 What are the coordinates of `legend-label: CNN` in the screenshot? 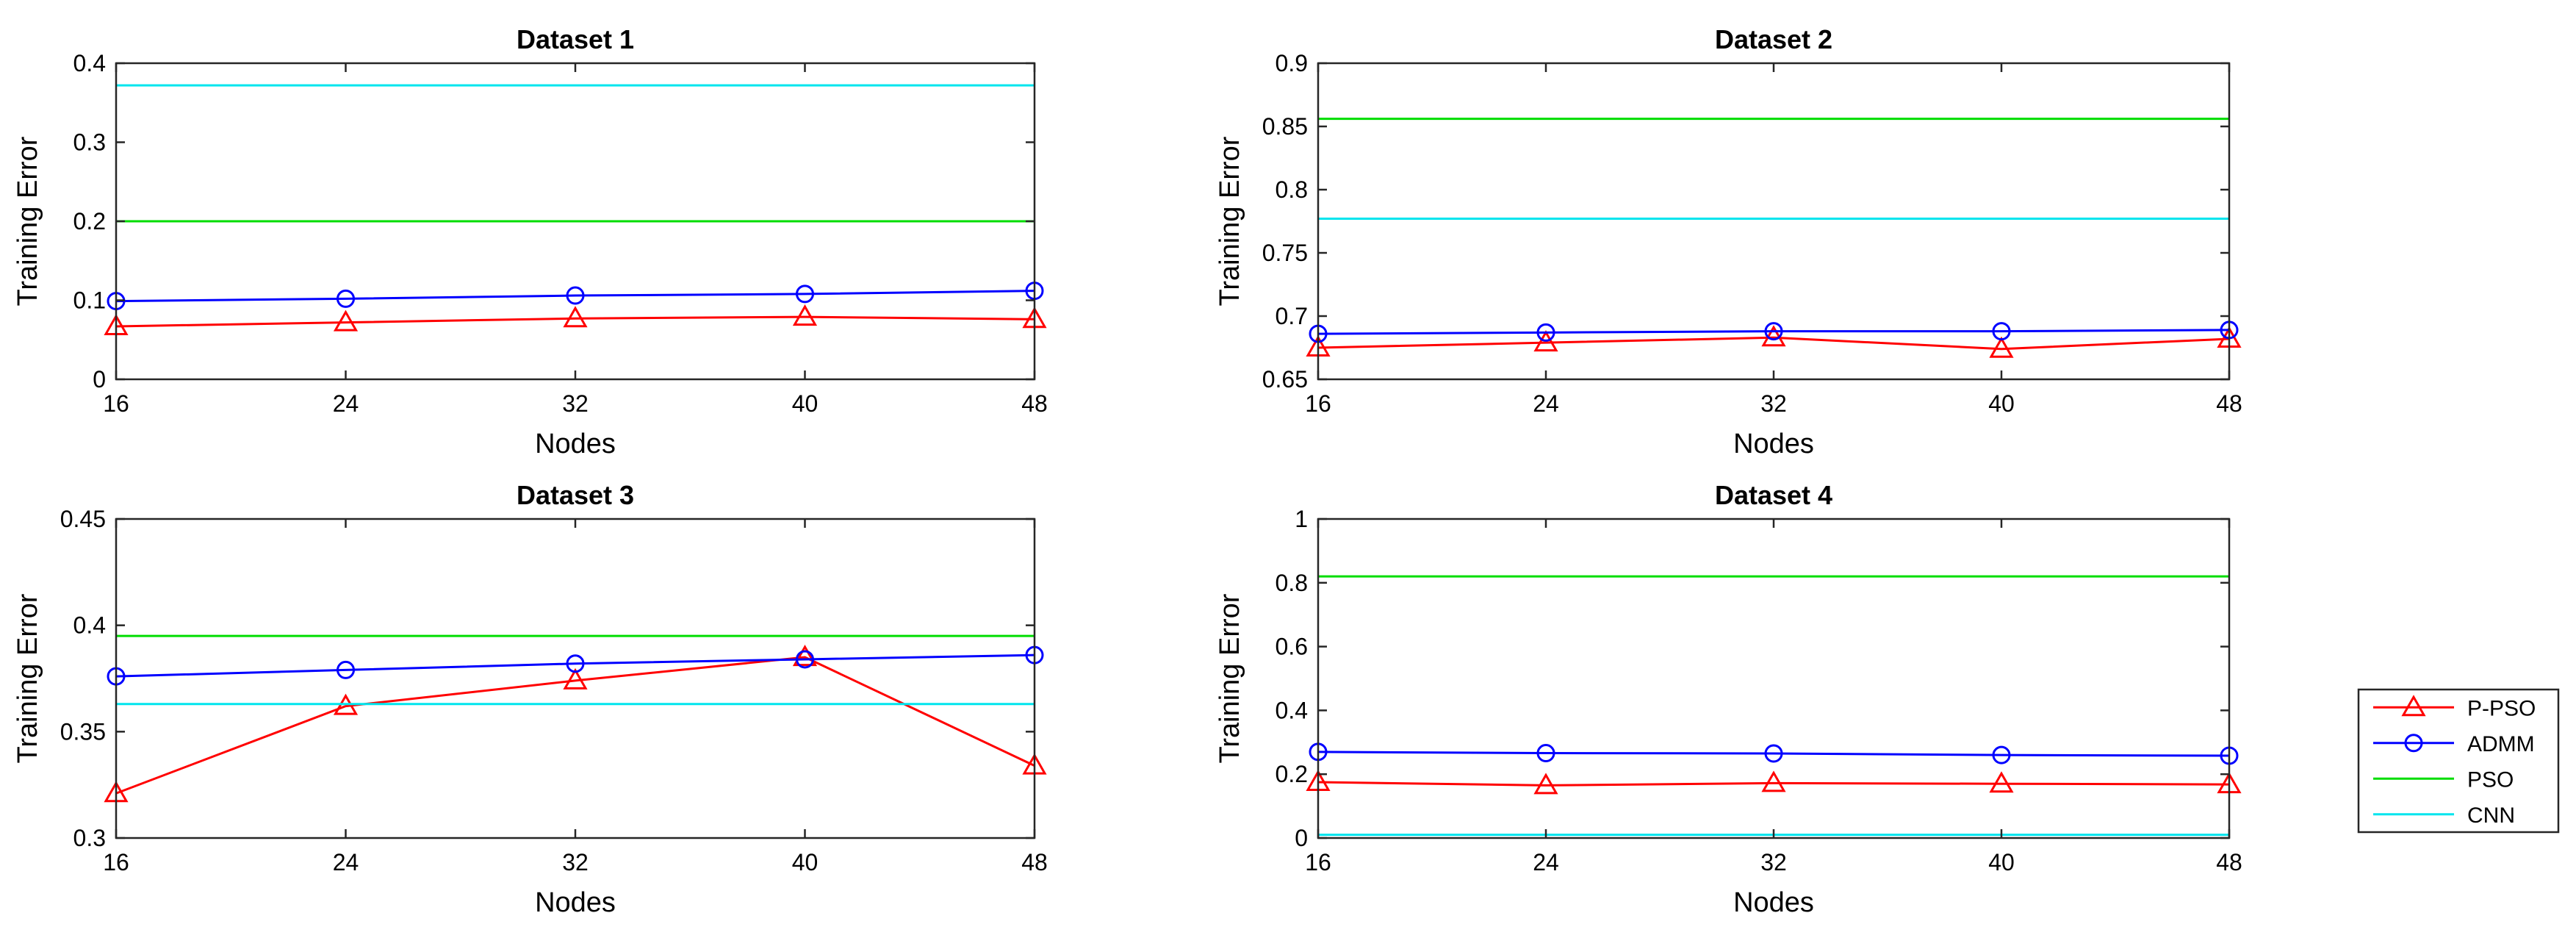 It's located at (2491, 815).